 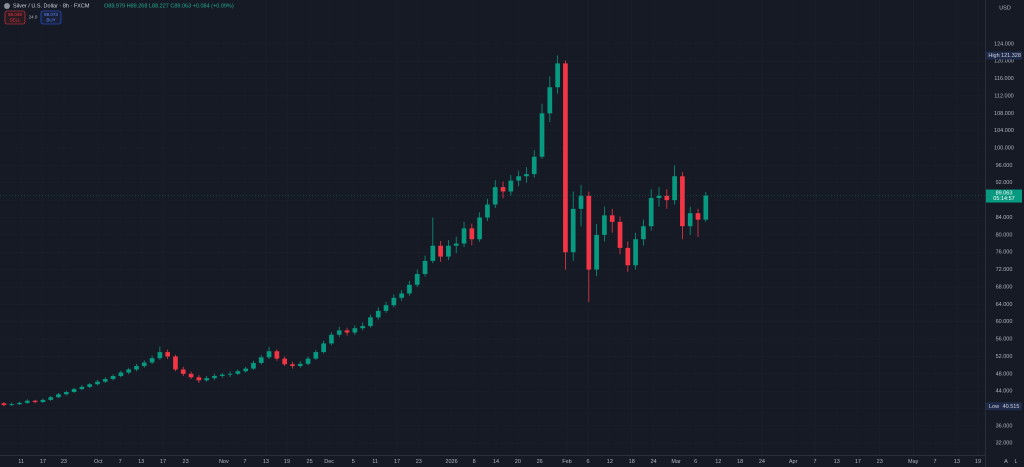 I want to click on x-tick-label: 14, so click(x=496, y=462).